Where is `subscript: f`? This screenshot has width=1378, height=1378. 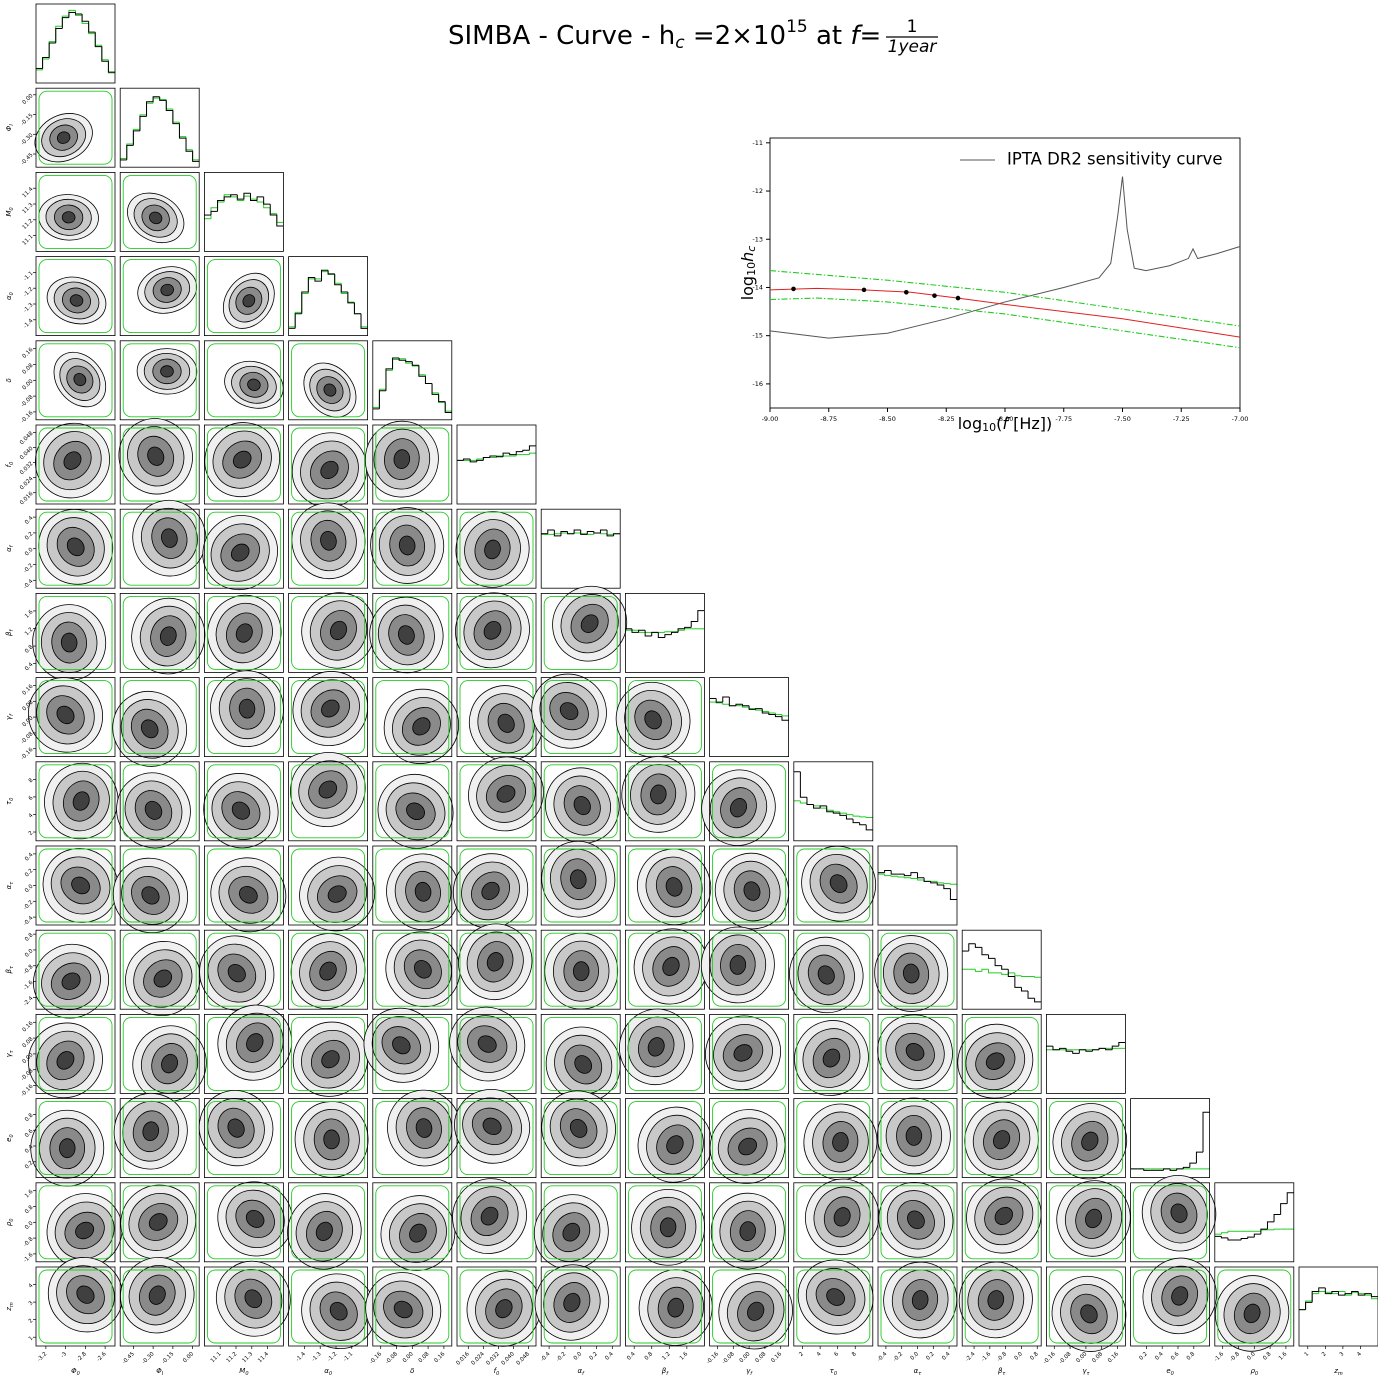
subscript: f is located at coordinates (583, 1374).